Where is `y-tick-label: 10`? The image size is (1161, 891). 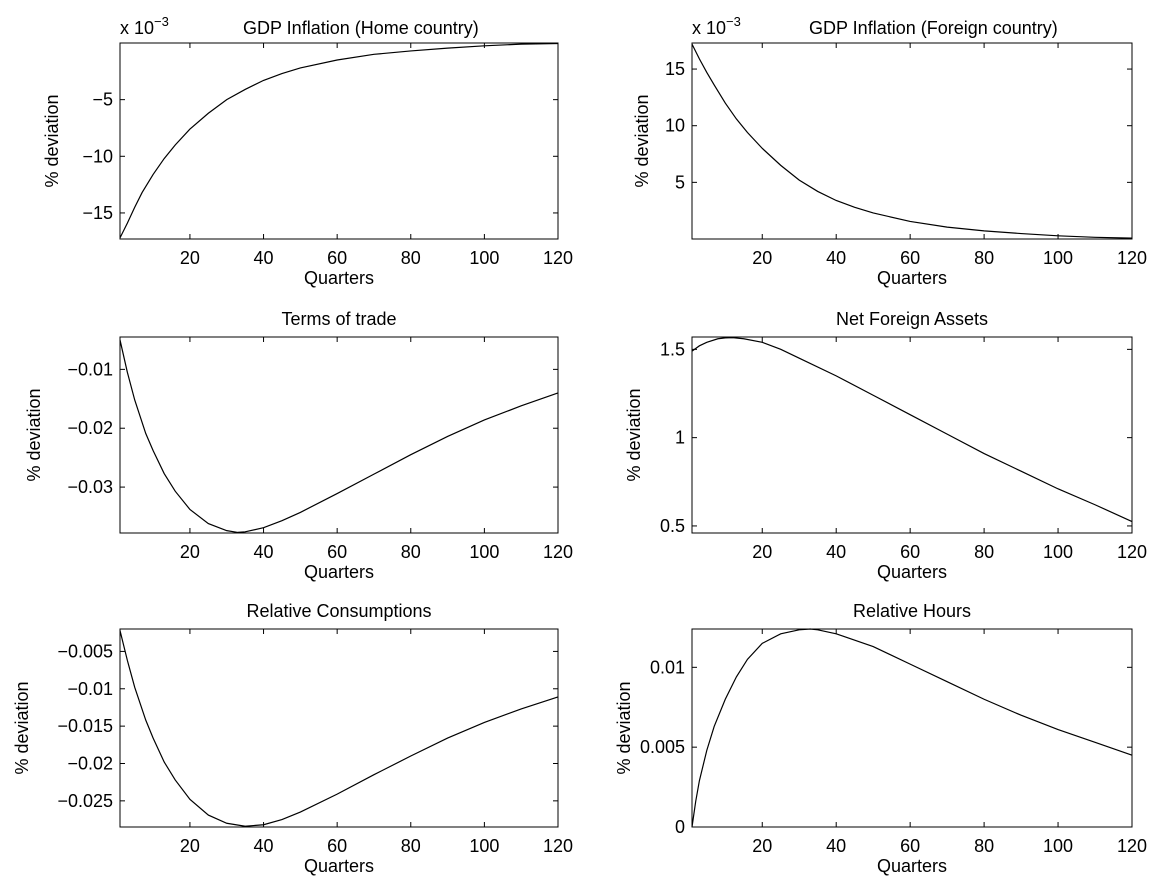
y-tick-label: 10 is located at coordinates (675, 126).